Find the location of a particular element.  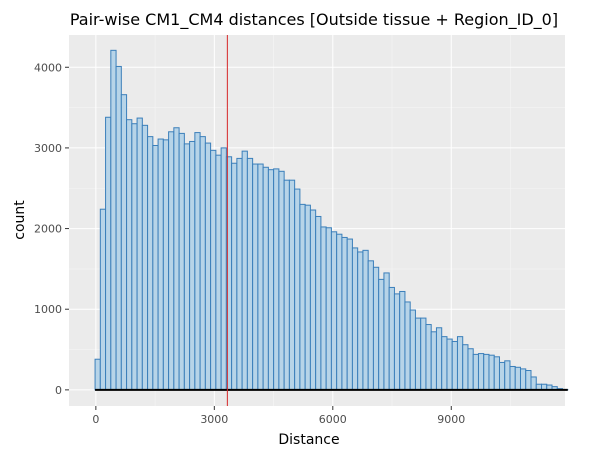

x-axis-label: Distance is located at coordinates (308, 440).